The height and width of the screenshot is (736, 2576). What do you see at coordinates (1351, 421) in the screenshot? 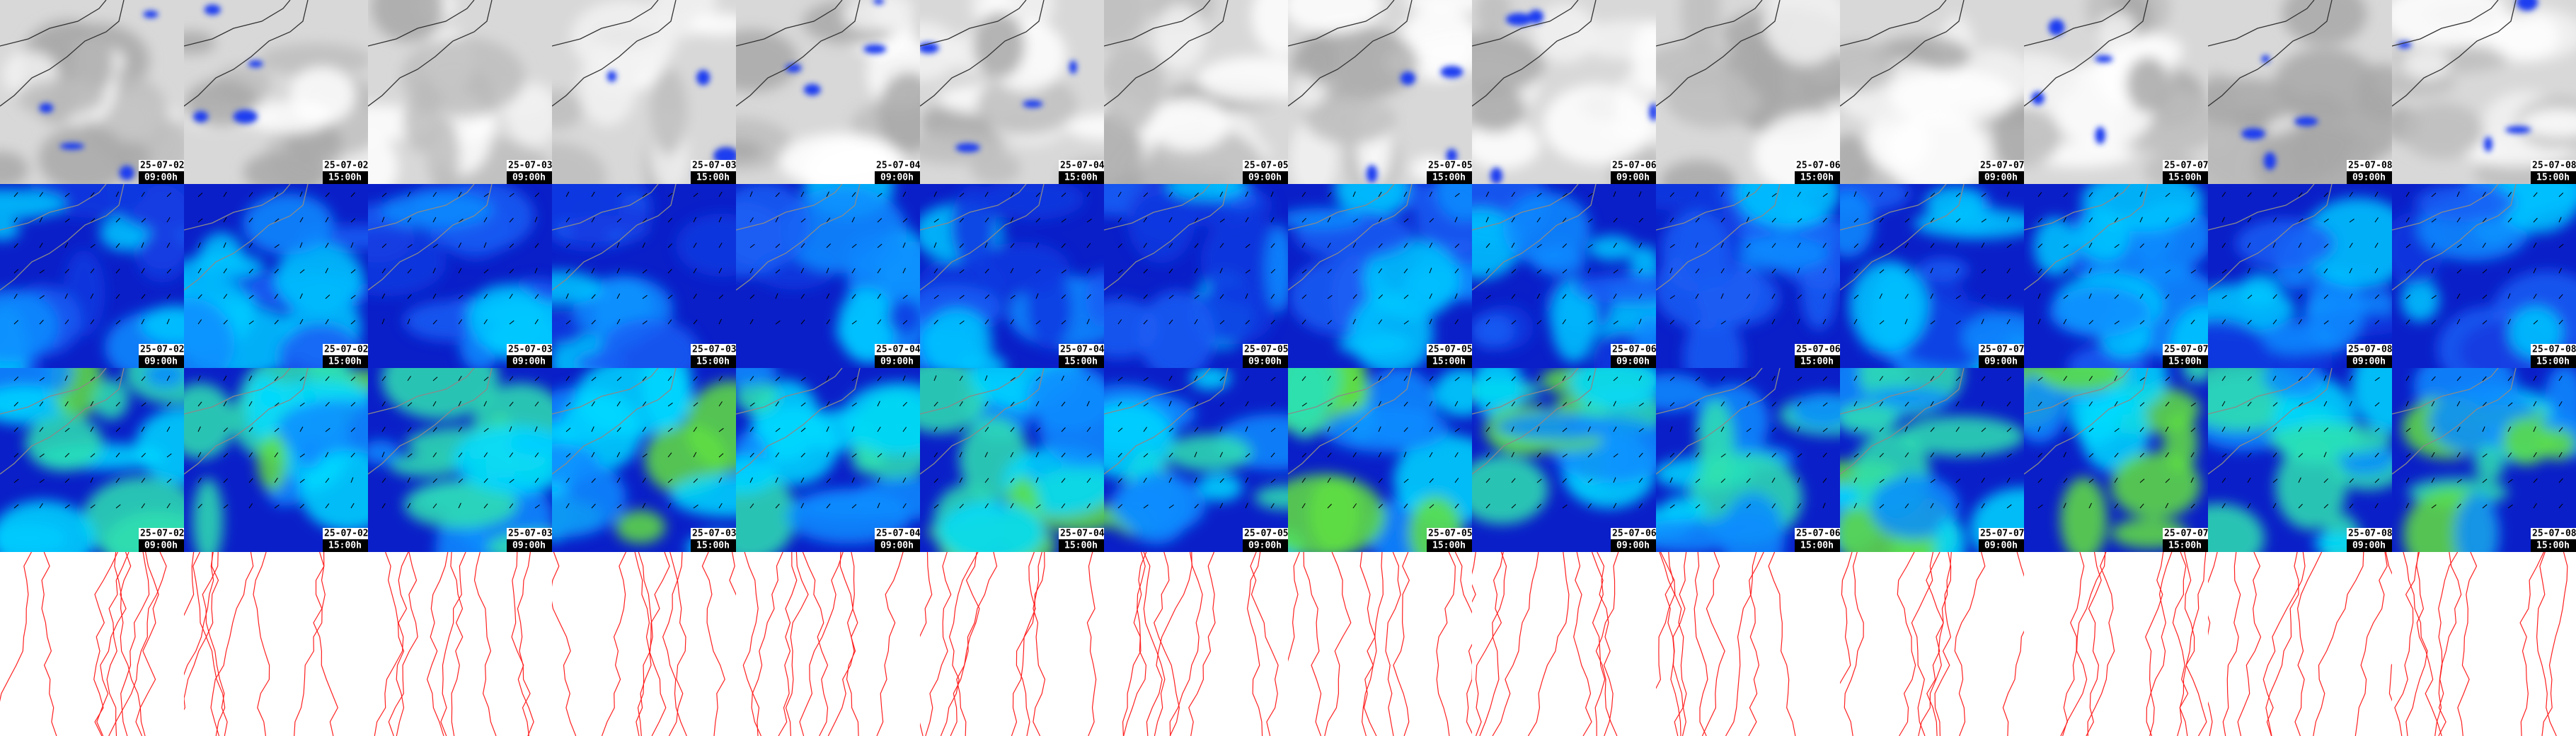
I see `coastline` at bounding box center [1351, 421].